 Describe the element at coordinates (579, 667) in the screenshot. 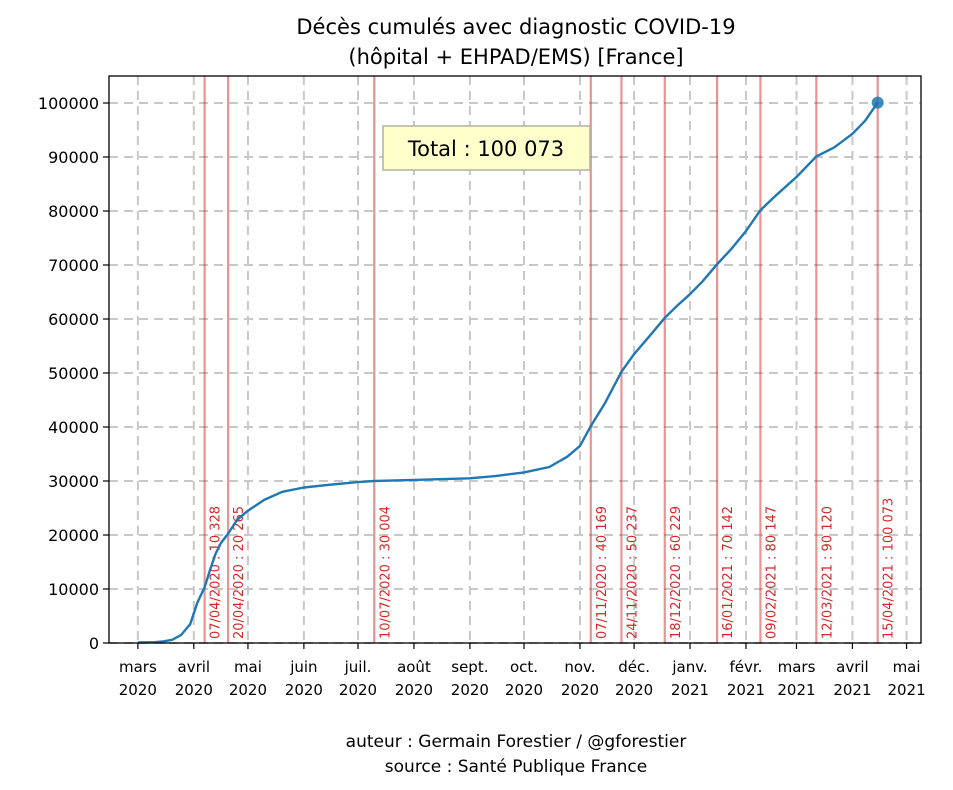

I see `x-tick-label-month: nov.` at that location.